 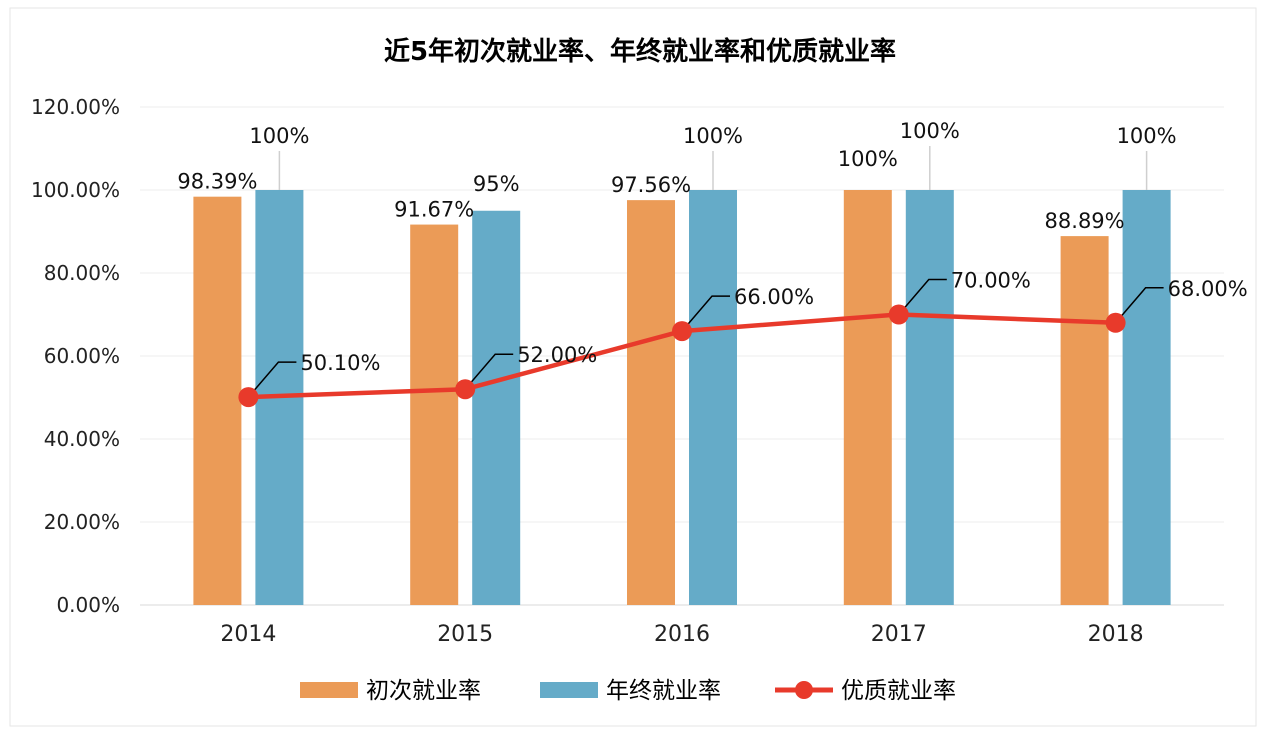 I want to click on y-tick-label: 40.00%, so click(x=82, y=439).